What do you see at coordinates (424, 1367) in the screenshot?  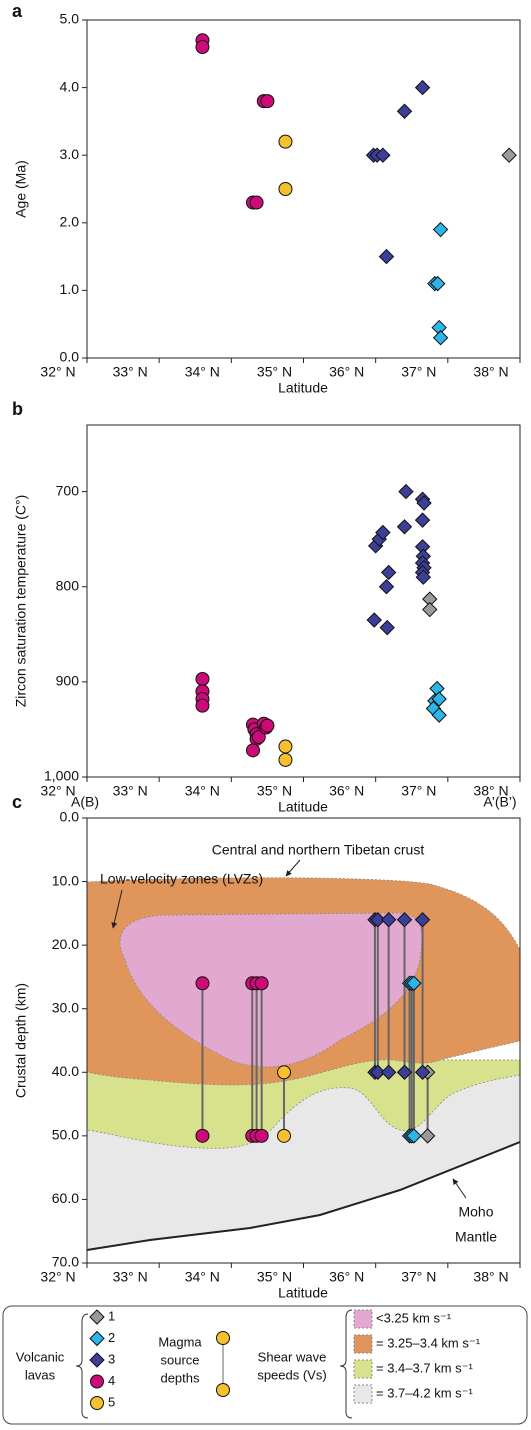 I see `legend-label: = 3.4–3.7 km s⁻¹` at bounding box center [424, 1367].